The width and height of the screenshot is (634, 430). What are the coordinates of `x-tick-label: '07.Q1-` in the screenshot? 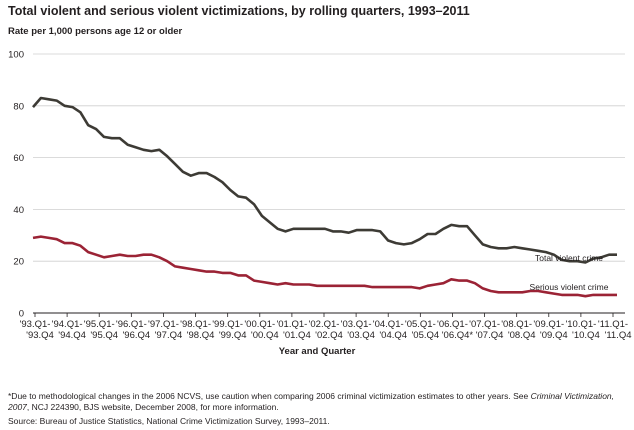 It's located at (484, 324).